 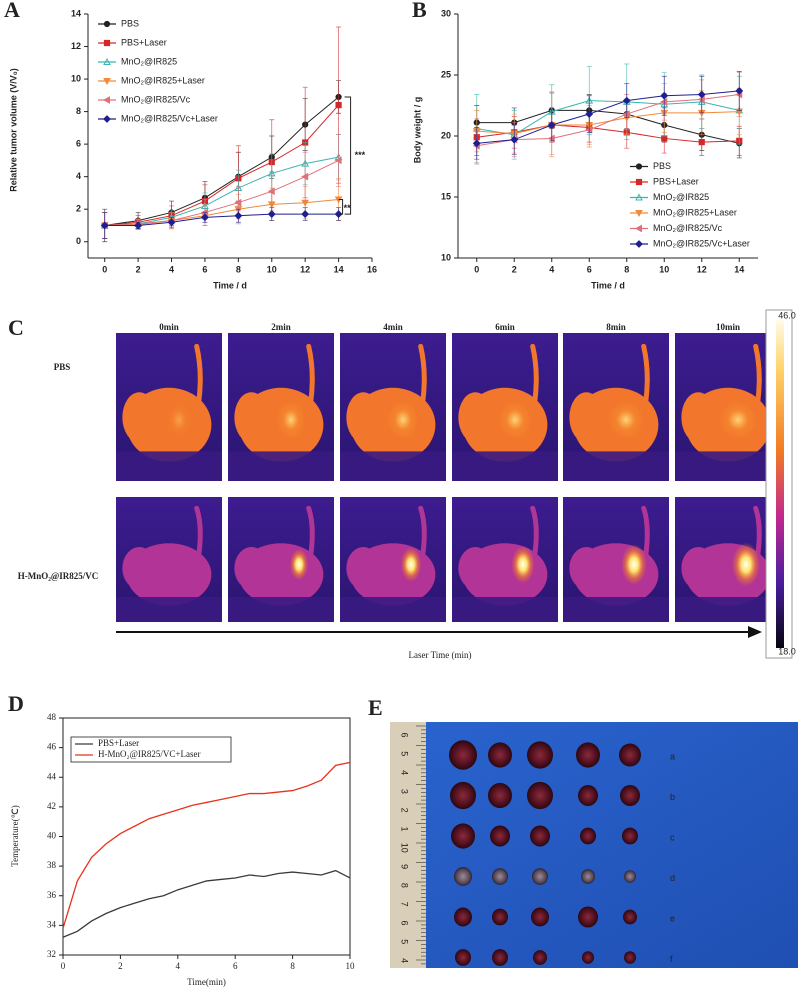 I want to click on colorbar-min: 18.0, so click(x=787, y=651).